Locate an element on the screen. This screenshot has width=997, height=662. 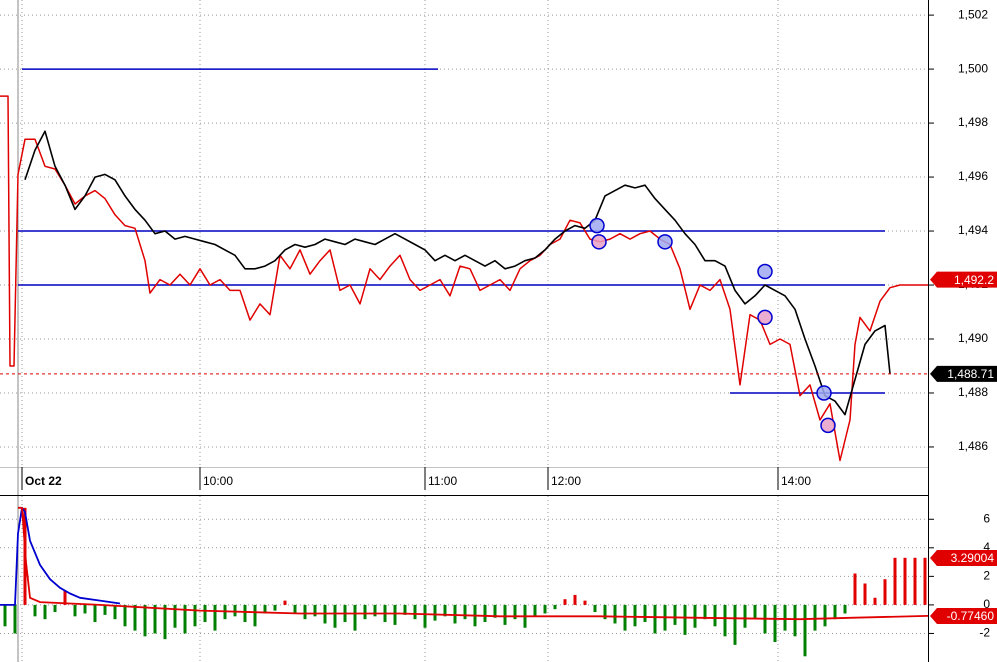
y-tick-label: -2 is located at coordinates (984, 633).